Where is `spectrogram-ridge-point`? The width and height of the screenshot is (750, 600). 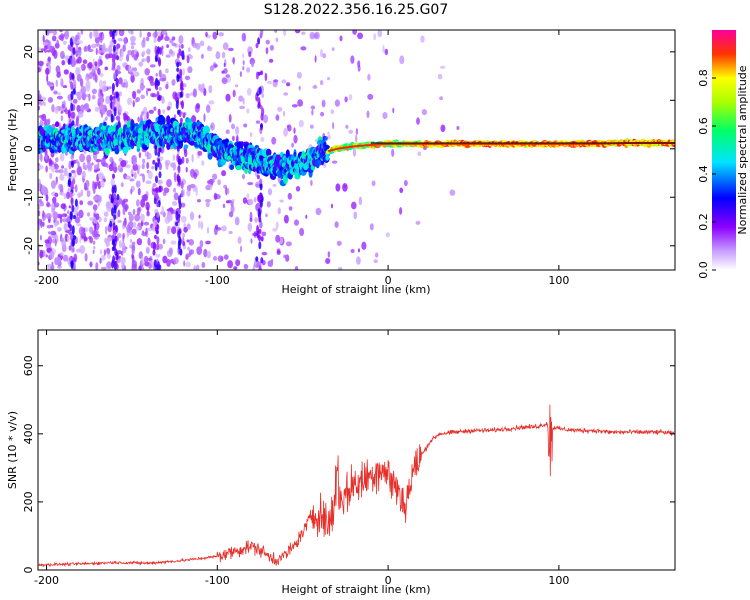 spectrogram-ridge-point is located at coordinates (232, 167).